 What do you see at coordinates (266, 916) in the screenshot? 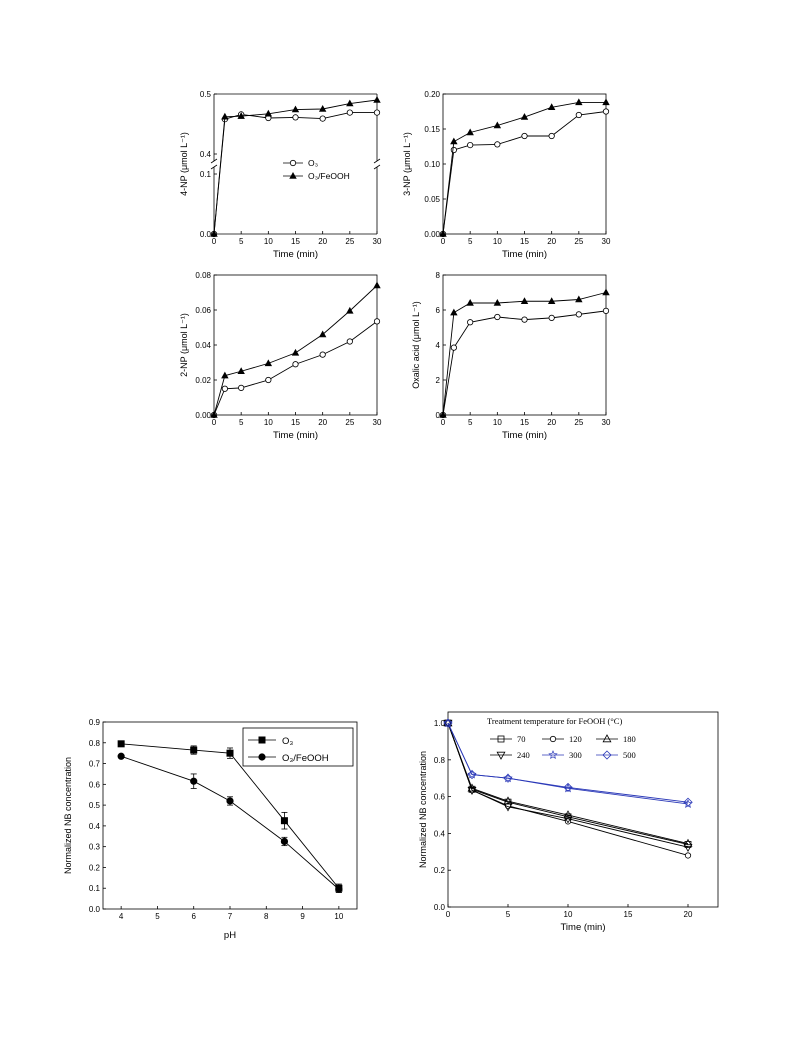
I see `x-tick-label: 8` at bounding box center [266, 916].